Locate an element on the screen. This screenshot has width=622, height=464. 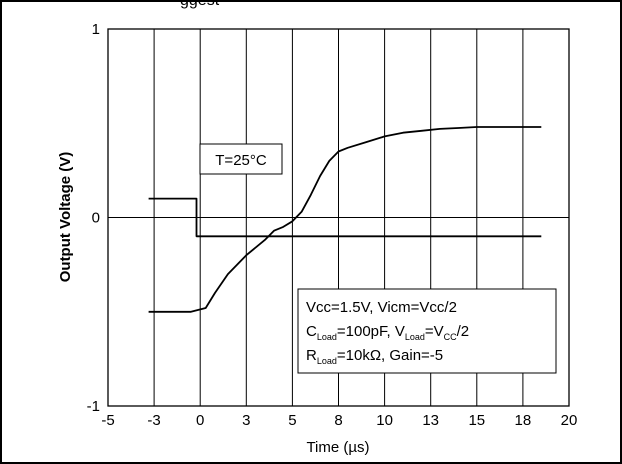
x-tick-label: 15 is located at coordinates (476, 420).